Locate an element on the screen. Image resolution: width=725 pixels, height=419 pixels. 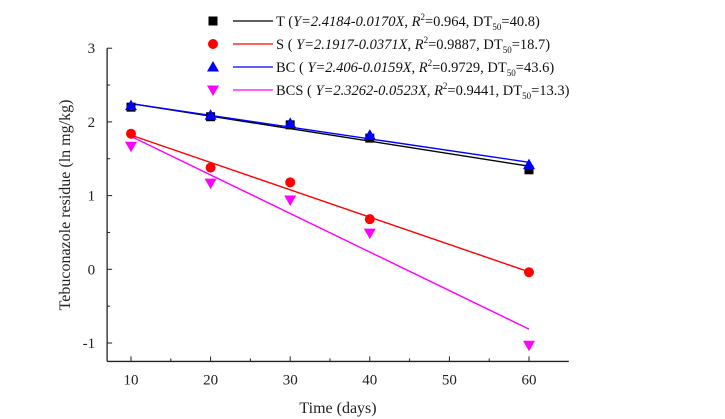
y-tick-label: 0 is located at coordinates (92, 270).